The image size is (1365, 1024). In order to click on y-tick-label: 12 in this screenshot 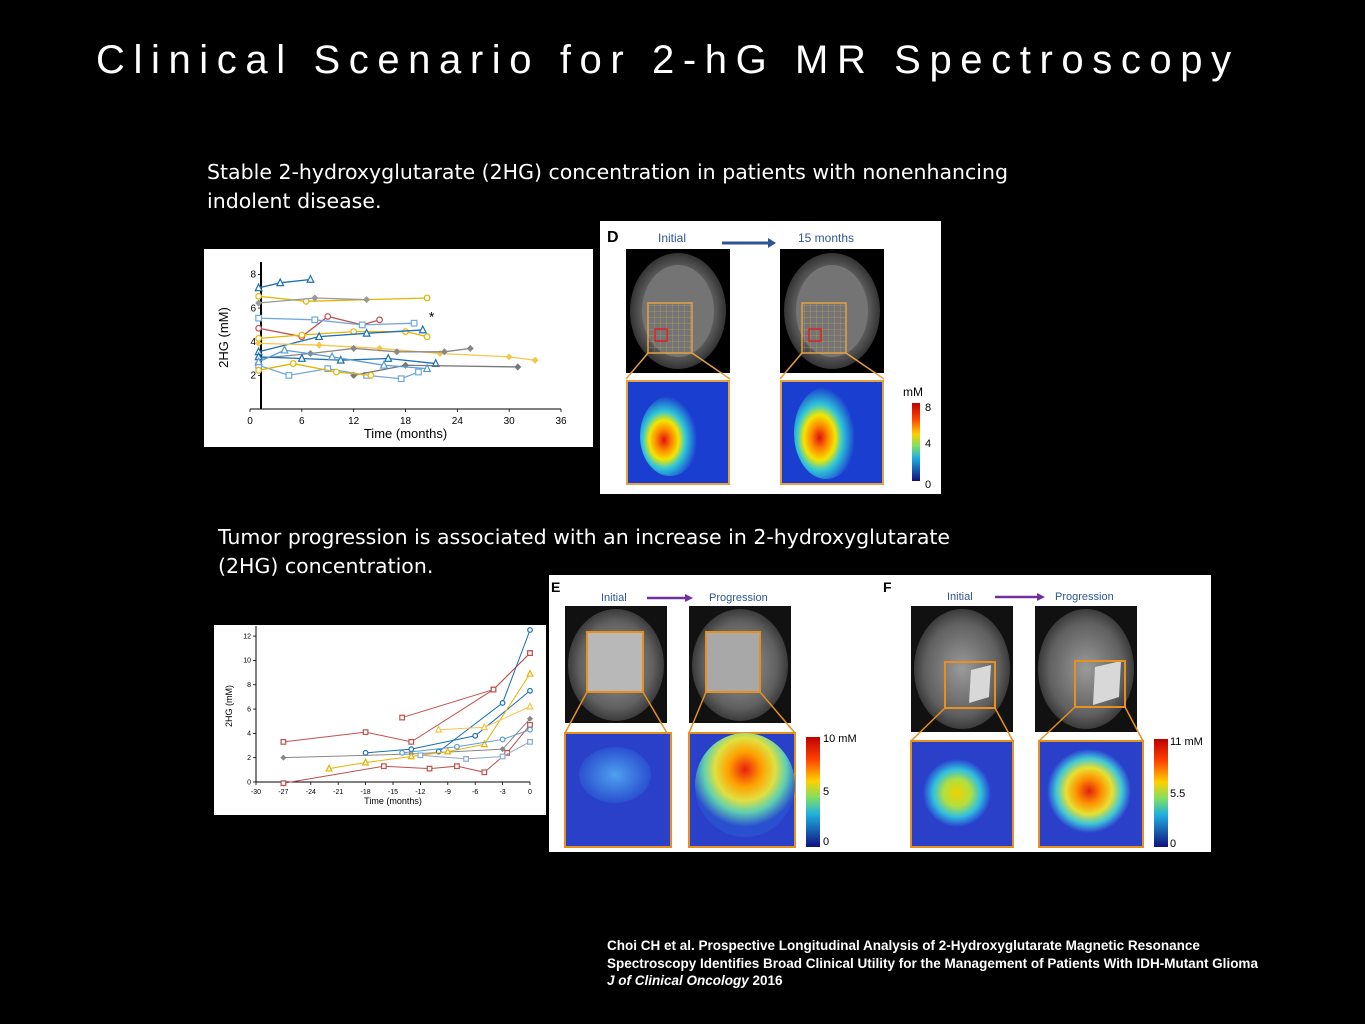, I will do `click(247, 636)`.